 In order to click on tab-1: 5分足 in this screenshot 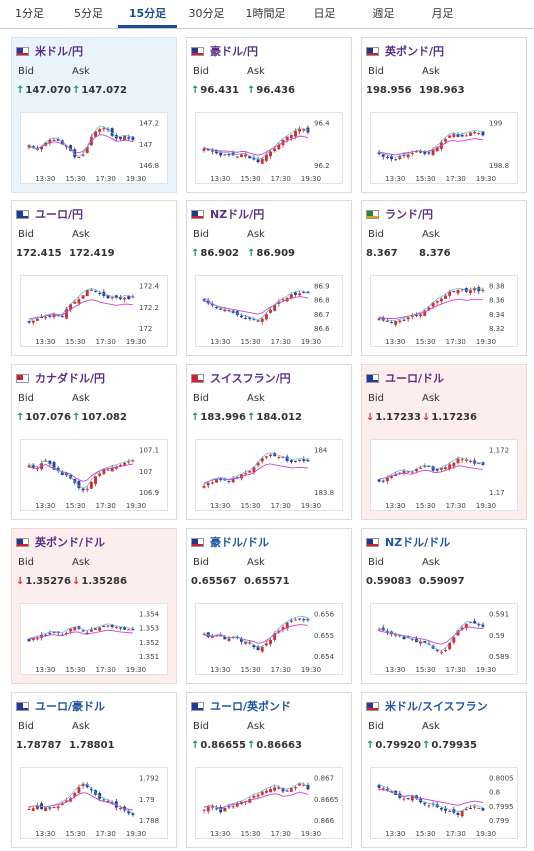, I will do `click(88, 13)`.